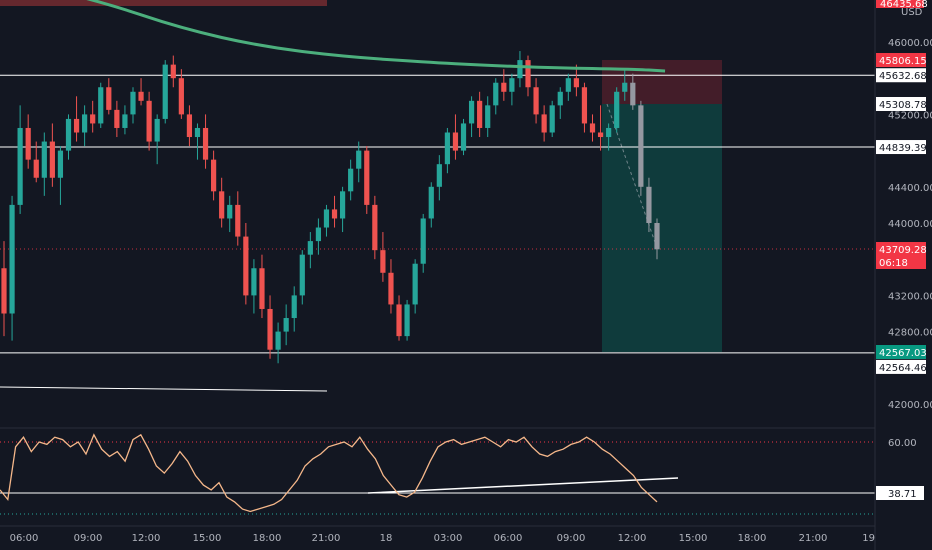 This screenshot has width=932, height=550. I want to click on rsi-lower-tag, so click(900, 493).